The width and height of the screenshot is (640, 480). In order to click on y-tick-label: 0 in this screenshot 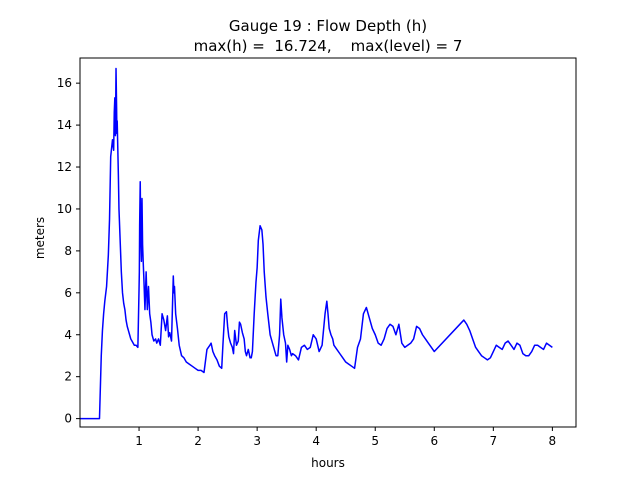, I will do `click(68, 419)`.